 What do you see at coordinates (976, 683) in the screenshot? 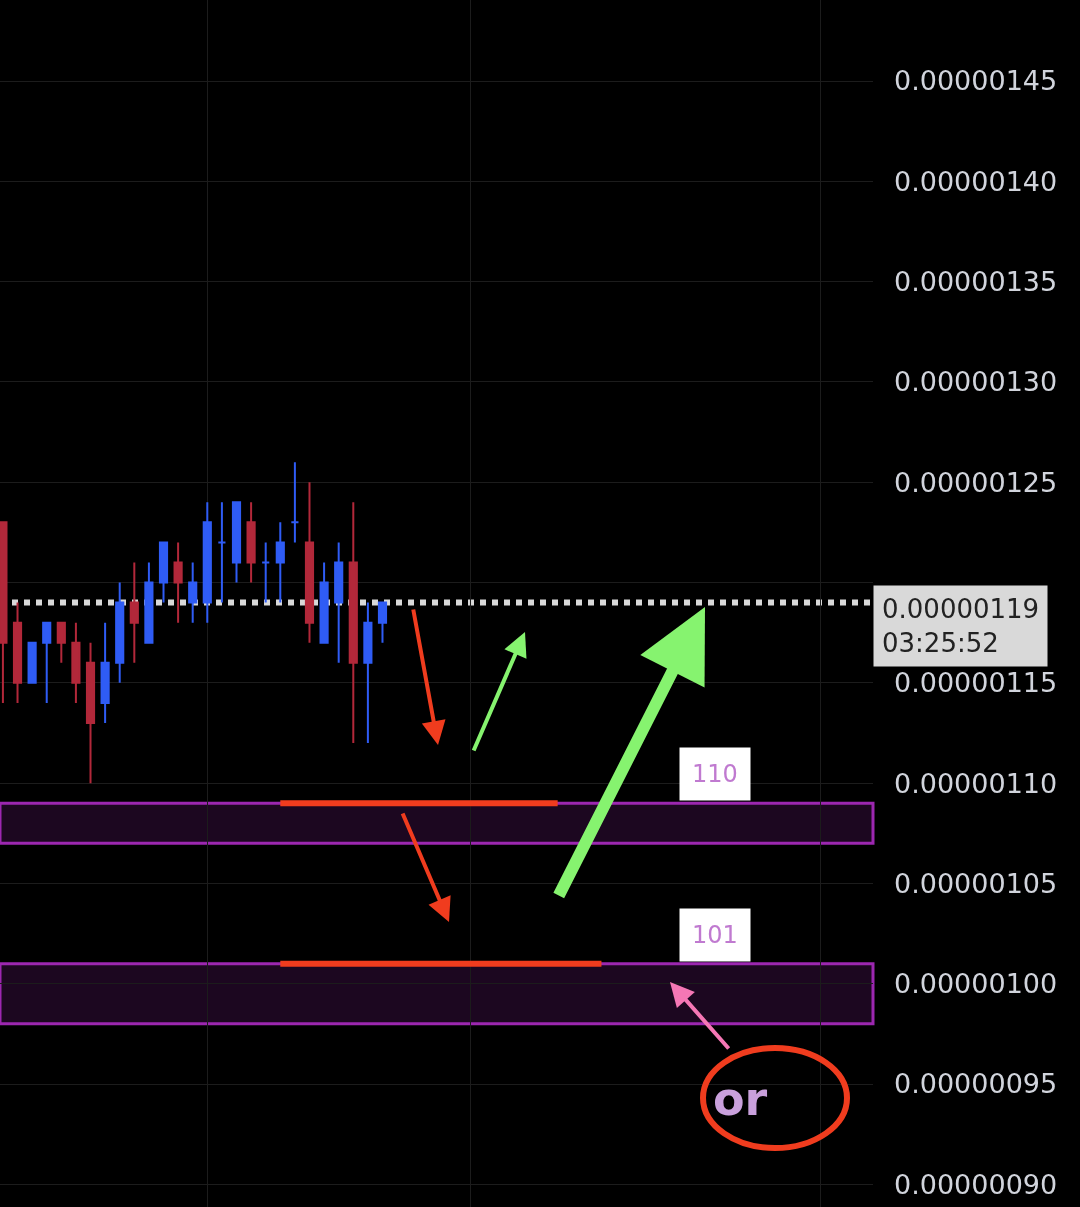
I see `y-tick-label: 0.00000115` at bounding box center [976, 683].